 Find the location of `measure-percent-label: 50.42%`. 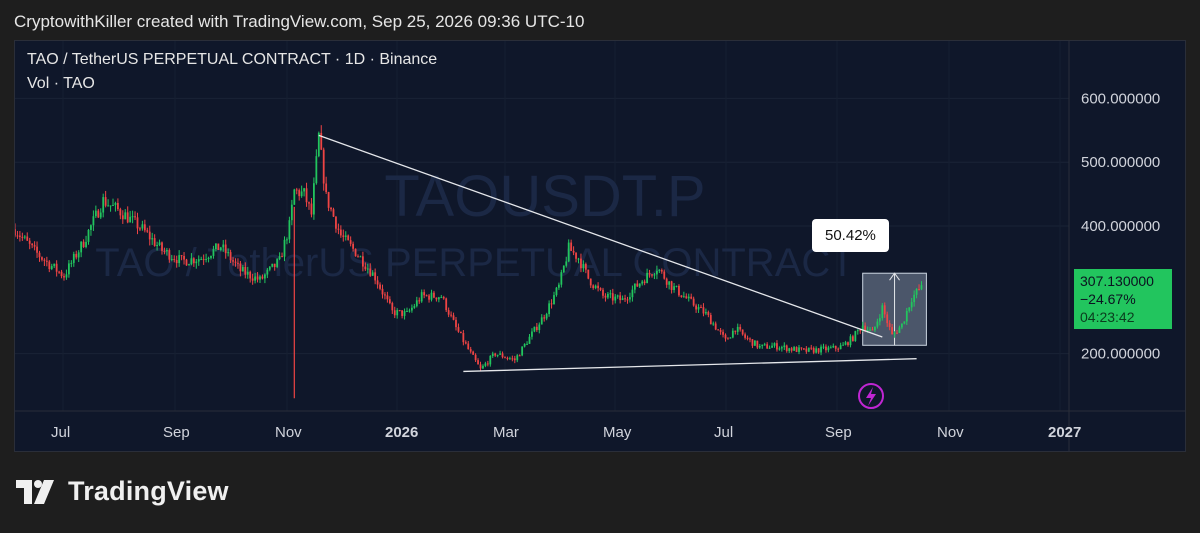

measure-percent-label: 50.42% is located at coordinates (850, 235).